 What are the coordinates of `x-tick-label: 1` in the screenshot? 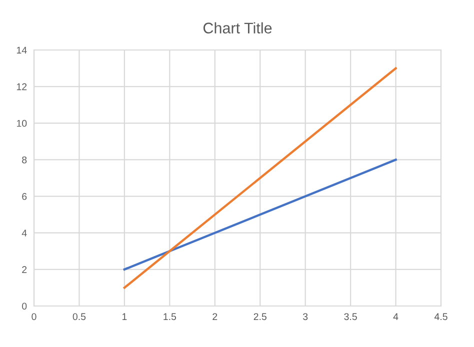 It's located at (124, 316).